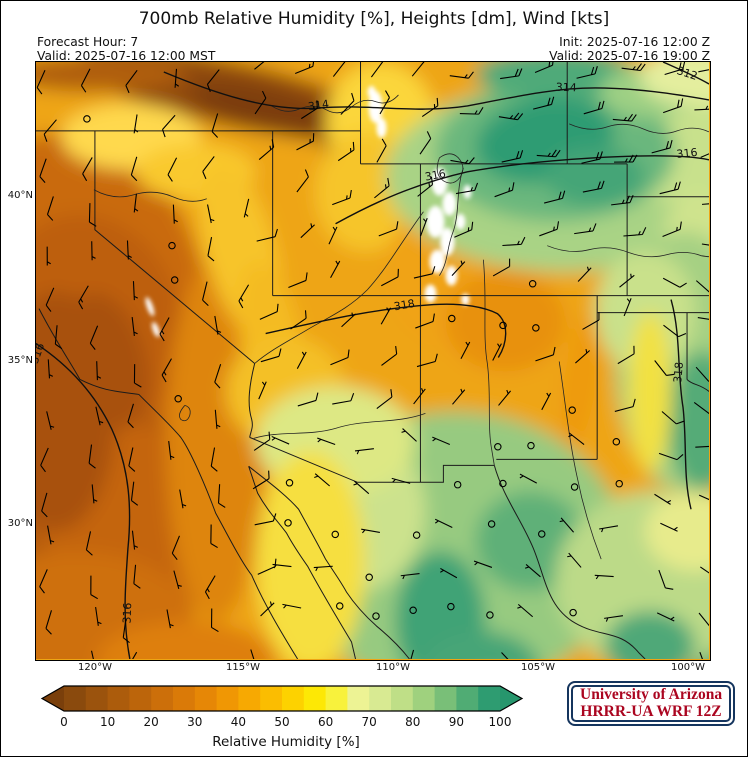  Describe the element at coordinates (651, 694) in the screenshot. I see `branding-line1: University of Arizona` at that location.